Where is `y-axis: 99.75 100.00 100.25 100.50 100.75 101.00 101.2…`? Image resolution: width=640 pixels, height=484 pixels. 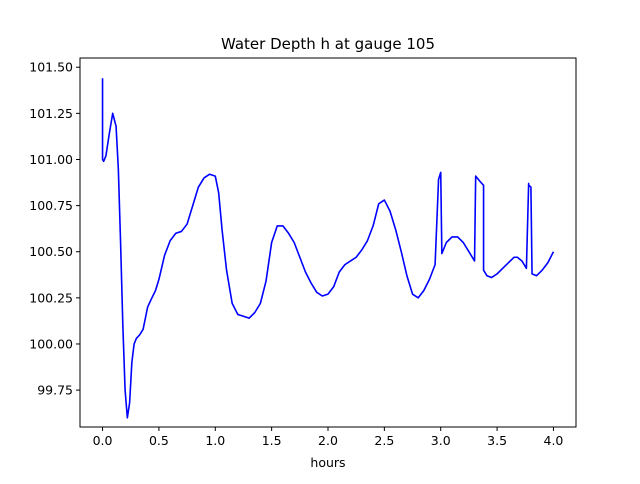
y-axis: 99.75 100.00 100.25 100.50 100.75 101.00 101.2… is located at coordinates (54, 229).